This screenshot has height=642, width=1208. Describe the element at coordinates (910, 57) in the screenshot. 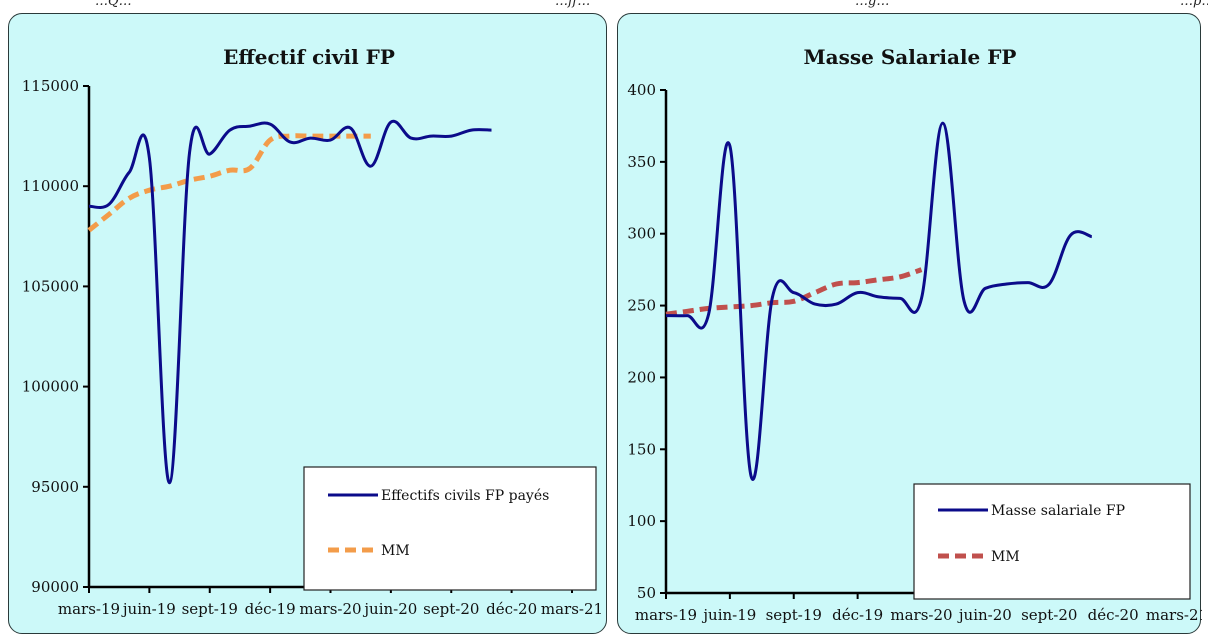

I see `chart-title: Masse Salariale FP` at that location.